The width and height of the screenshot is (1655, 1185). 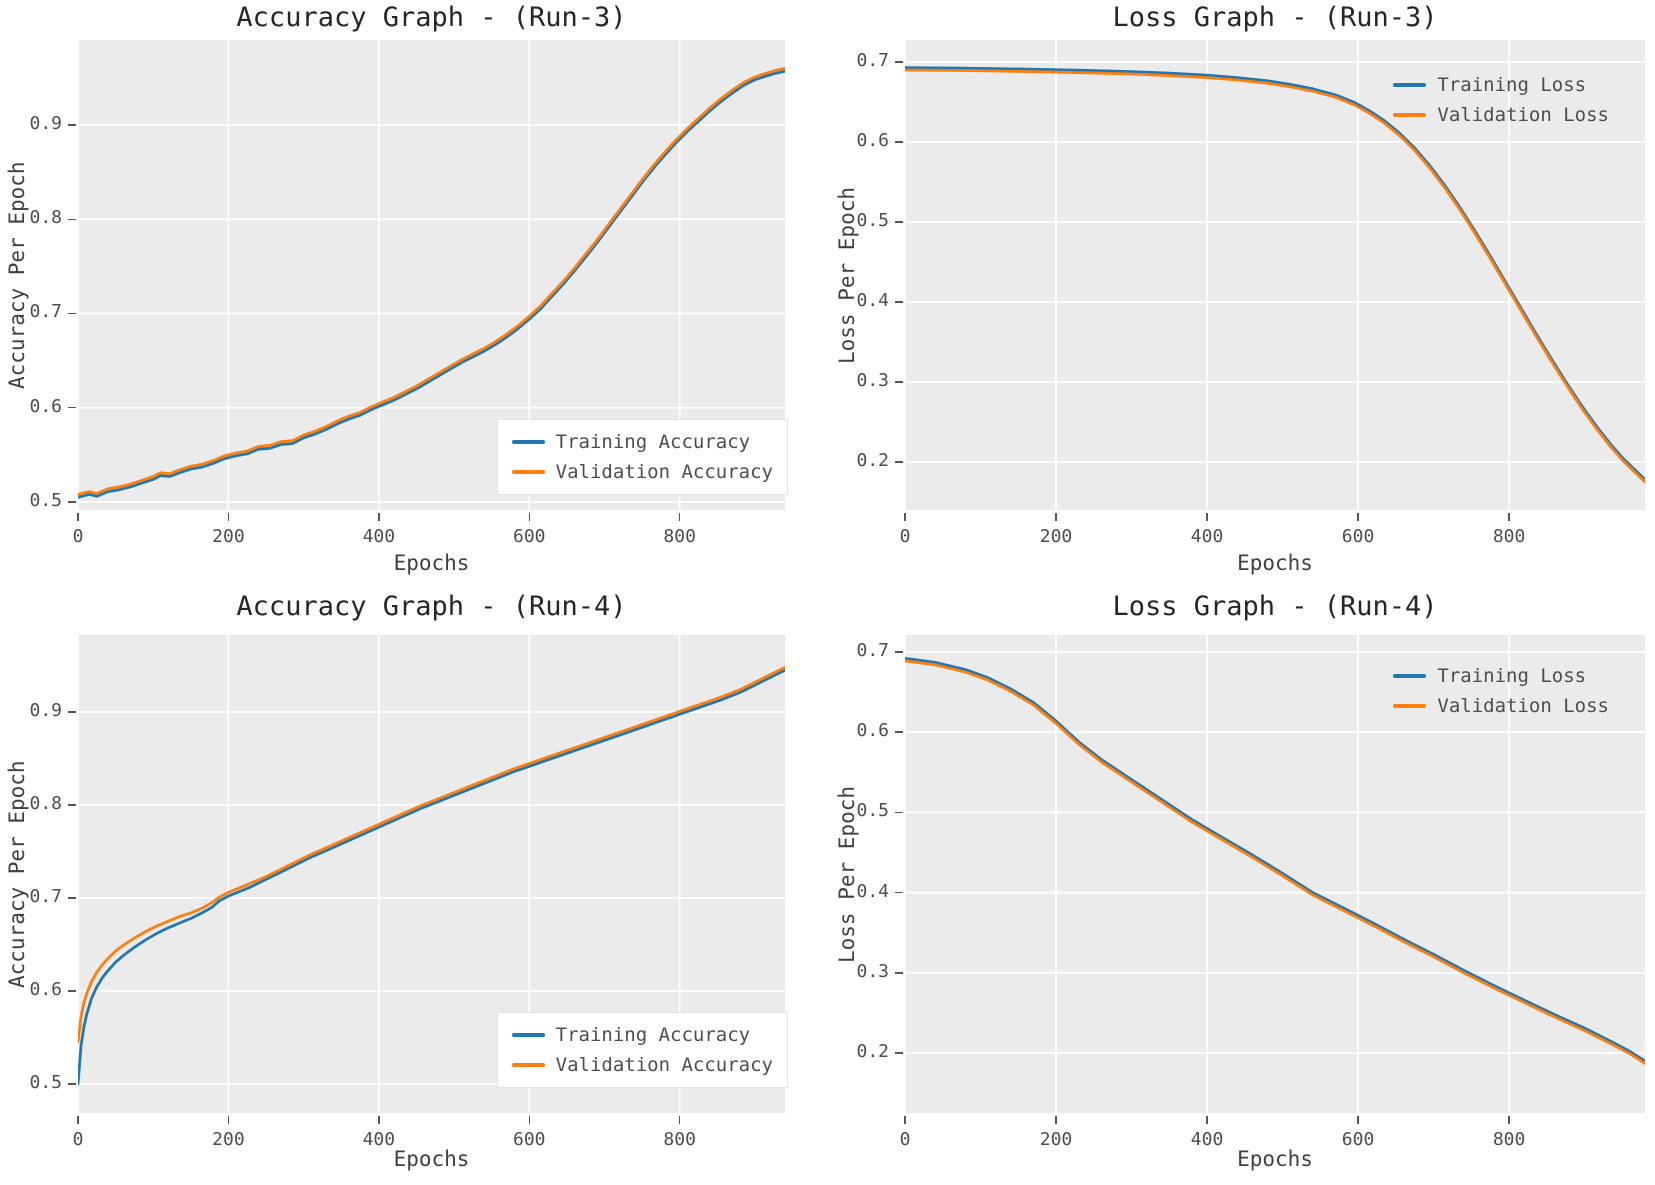 I want to click on series-line-validation-accuracy, so click(x=431, y=855).